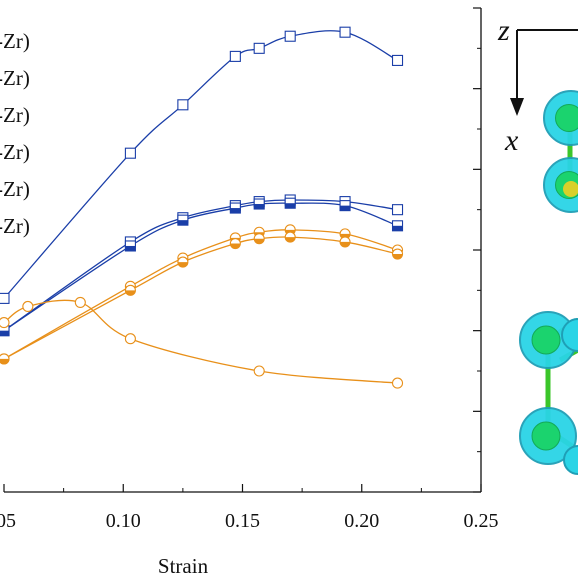 This screenshot has width=578, height=578. Describe the element at coordinates (8, 521) in the screenshot. I see `x-tick-label: 05` at that location.